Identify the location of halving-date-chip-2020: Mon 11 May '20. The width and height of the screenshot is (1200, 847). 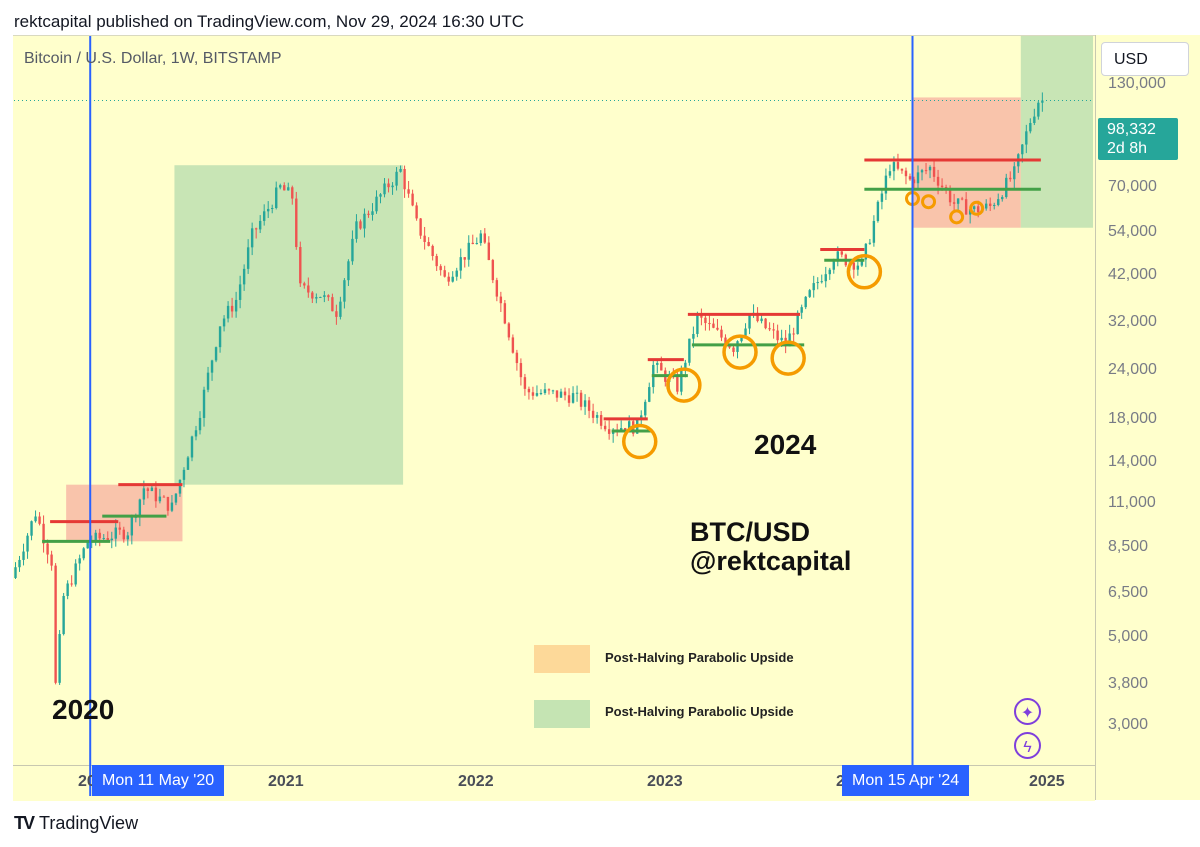
(158, 780).